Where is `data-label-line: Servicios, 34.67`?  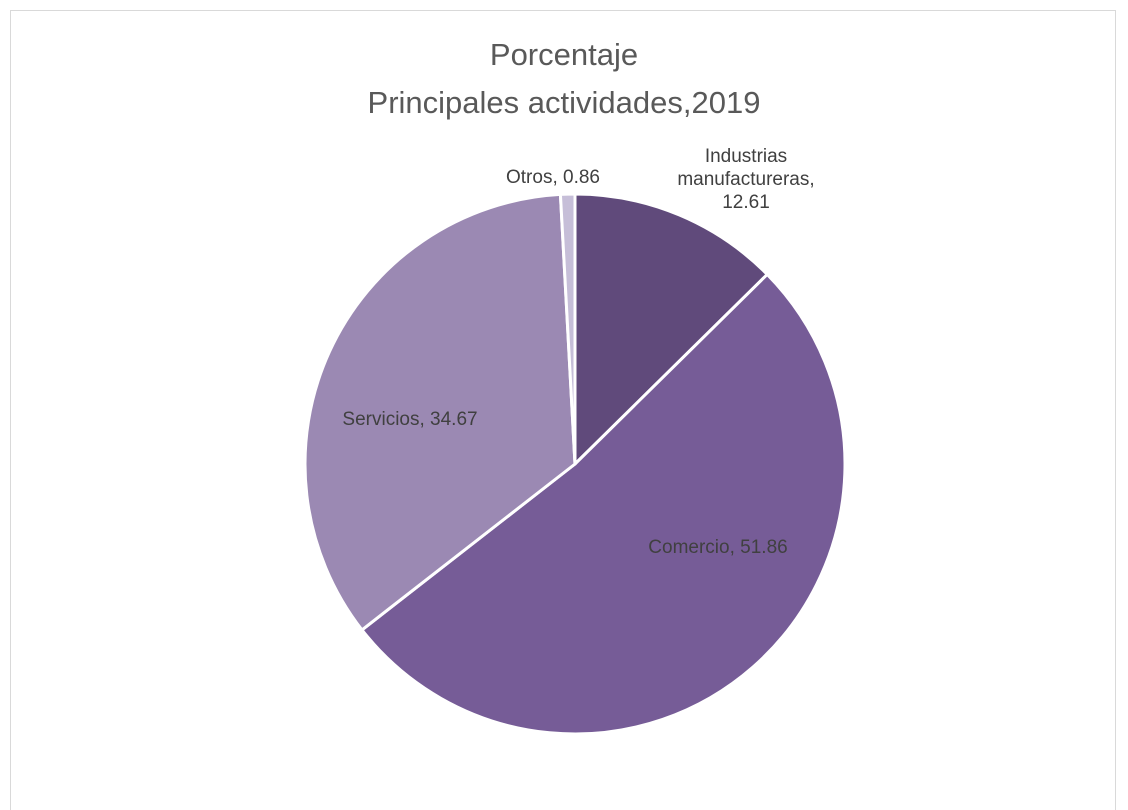 data-label-line: Servicios, 34.67 is located at coordinates (409, 419).